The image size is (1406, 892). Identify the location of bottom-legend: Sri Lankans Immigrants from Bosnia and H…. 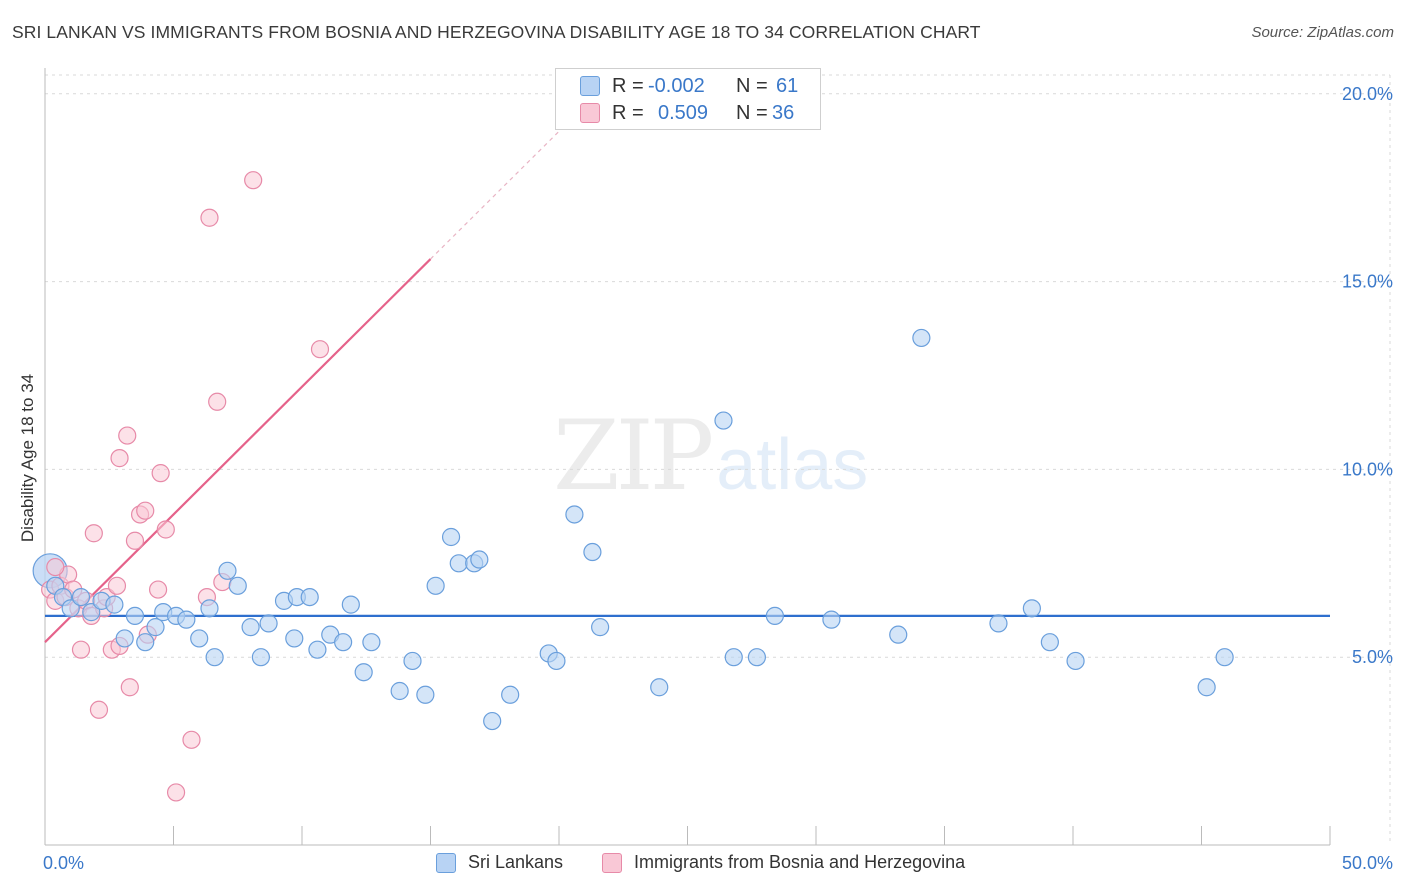
(703, 865).